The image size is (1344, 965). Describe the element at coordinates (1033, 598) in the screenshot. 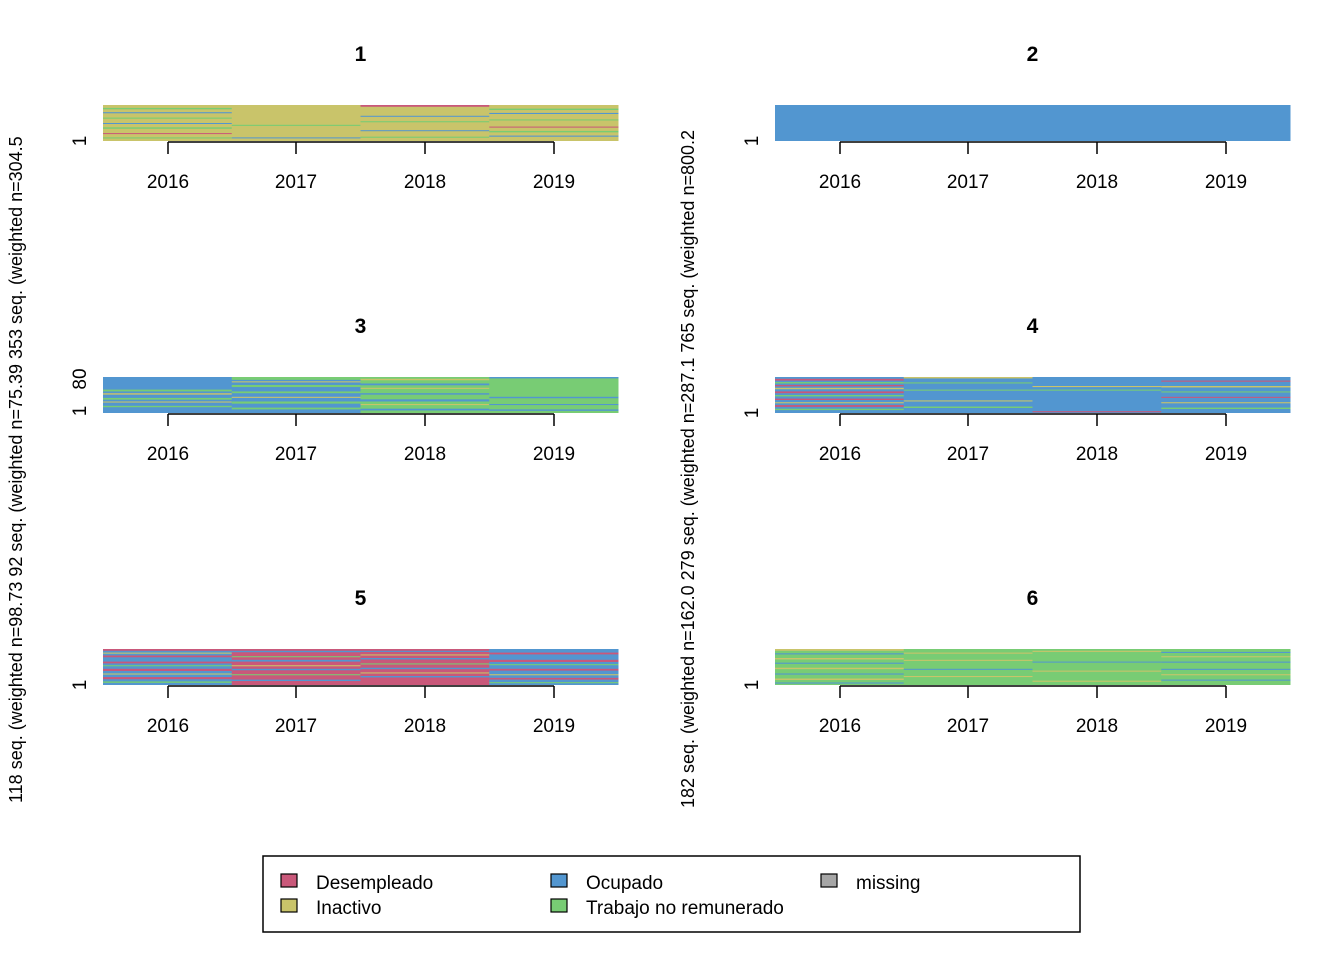

I see `panel-title: 6` at that location.